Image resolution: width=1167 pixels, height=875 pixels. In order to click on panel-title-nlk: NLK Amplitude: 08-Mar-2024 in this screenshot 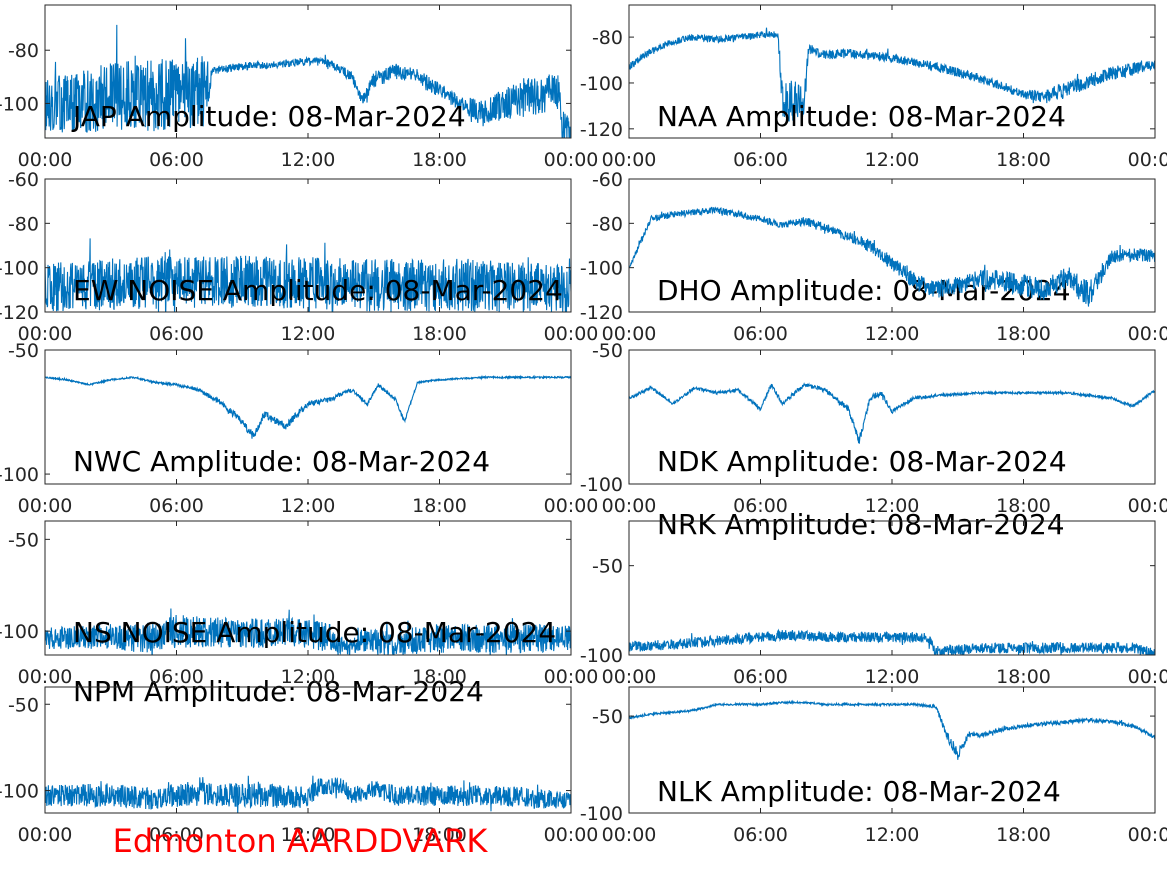, I will do `click(859, 791)`.